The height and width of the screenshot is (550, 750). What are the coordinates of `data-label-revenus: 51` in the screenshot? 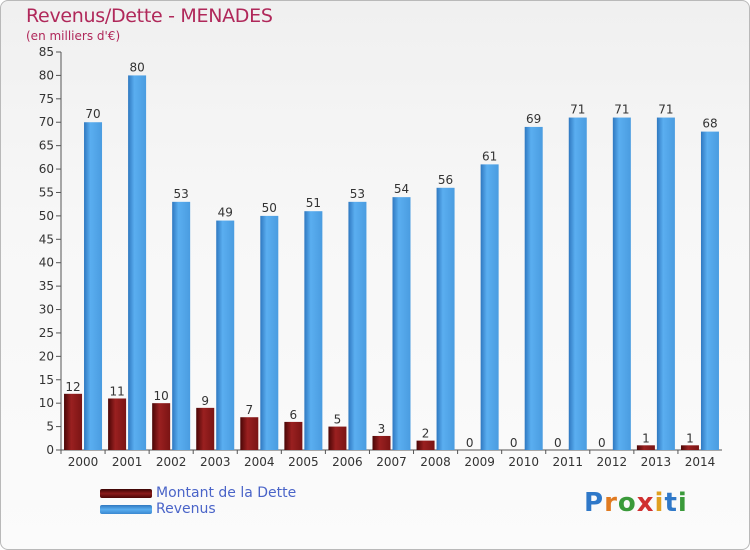 It's located at (313, 203).